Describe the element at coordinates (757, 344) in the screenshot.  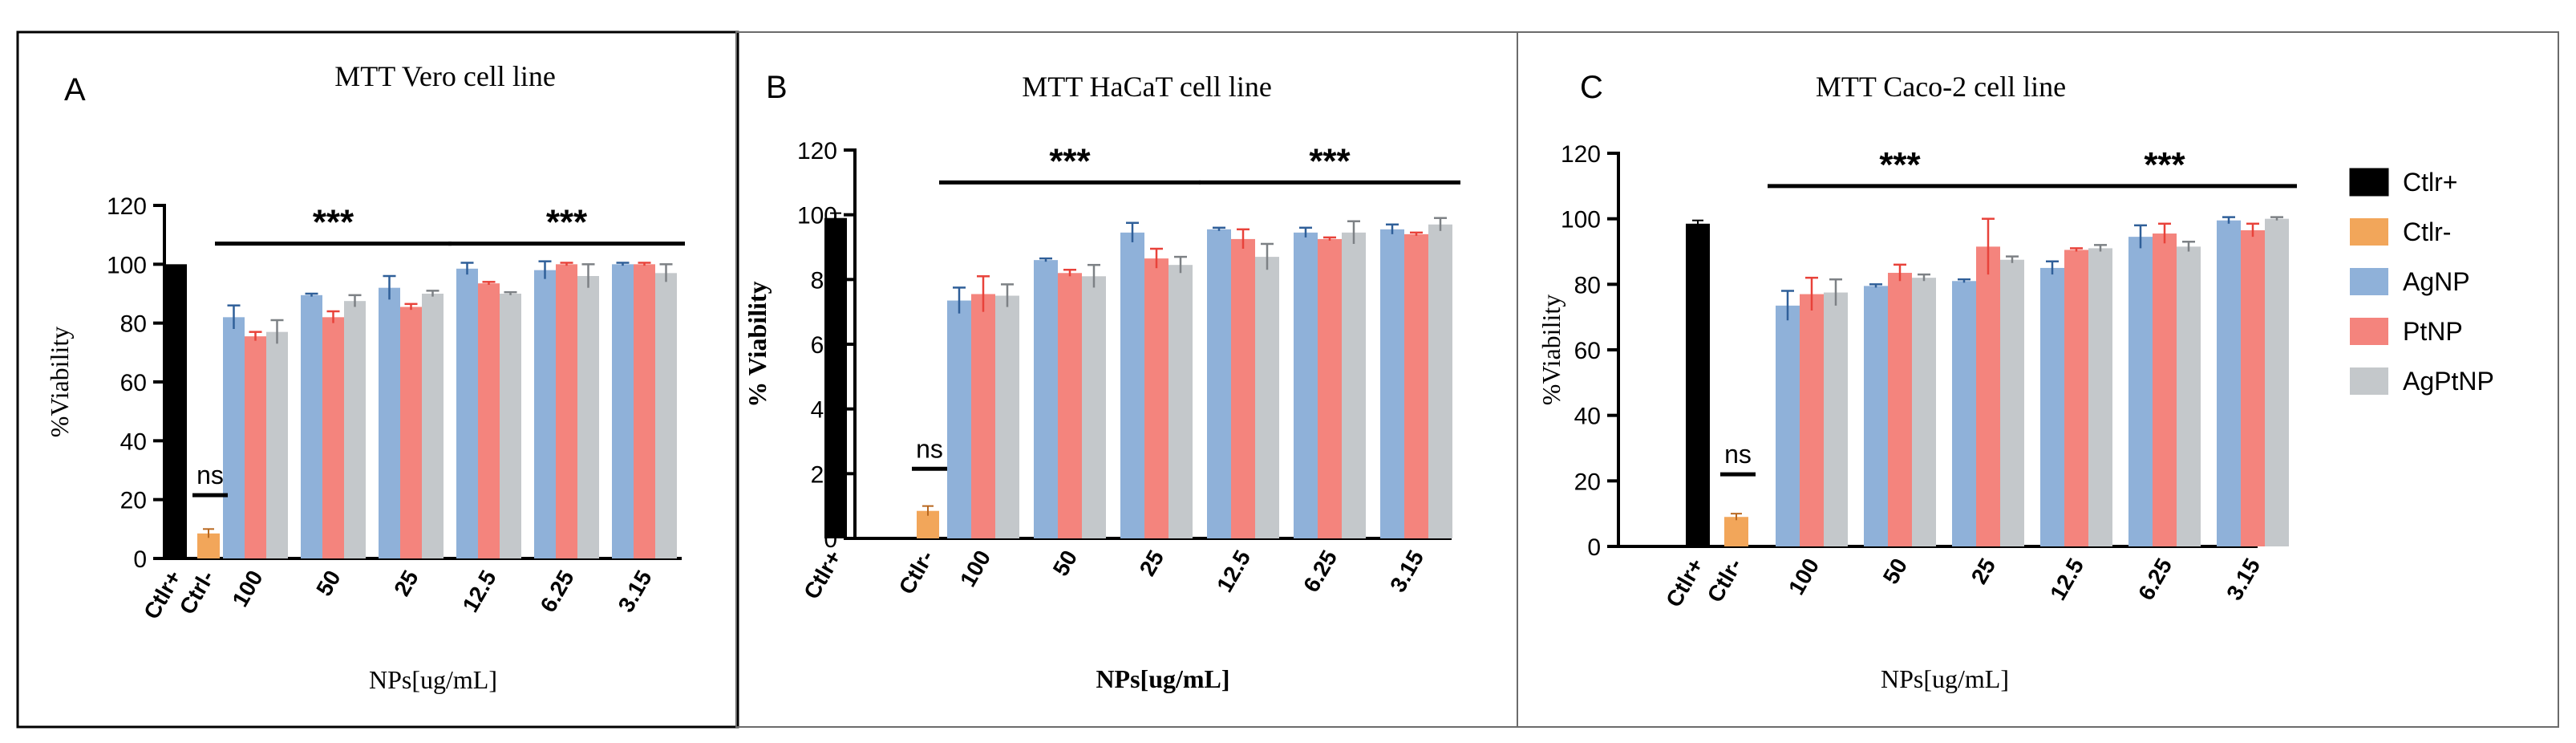
I see `y-axis-label: % Viability` at that location.